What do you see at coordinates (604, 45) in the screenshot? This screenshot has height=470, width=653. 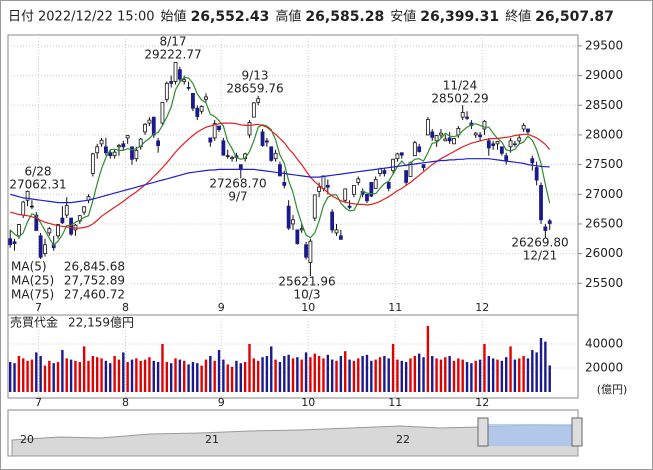 I see `y-tick-label: 29500` at bounding box center [604, 45].